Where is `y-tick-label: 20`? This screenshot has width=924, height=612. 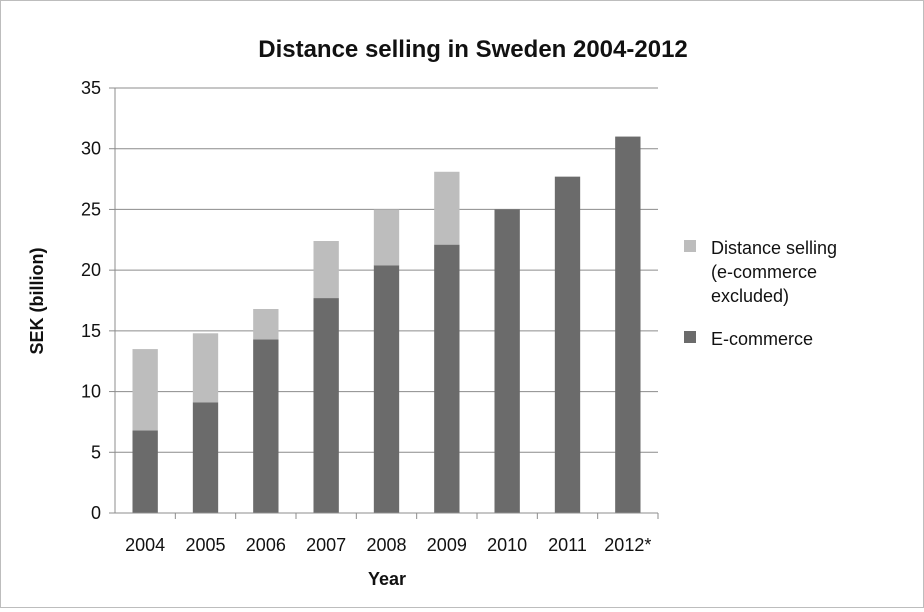
y-tick-label: 20 is located at coordinates (91, 270).